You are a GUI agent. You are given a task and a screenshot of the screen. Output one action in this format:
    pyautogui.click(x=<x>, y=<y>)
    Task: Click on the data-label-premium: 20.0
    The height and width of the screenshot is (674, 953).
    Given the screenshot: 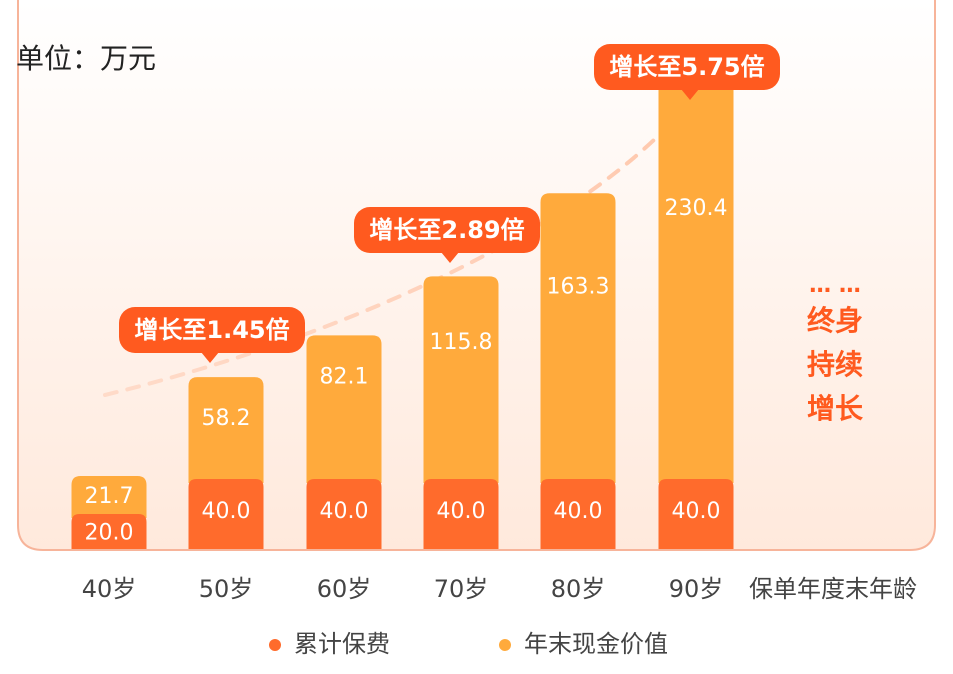 What is the action you would take?
    pyautogui.click(x=109, y=533)
    